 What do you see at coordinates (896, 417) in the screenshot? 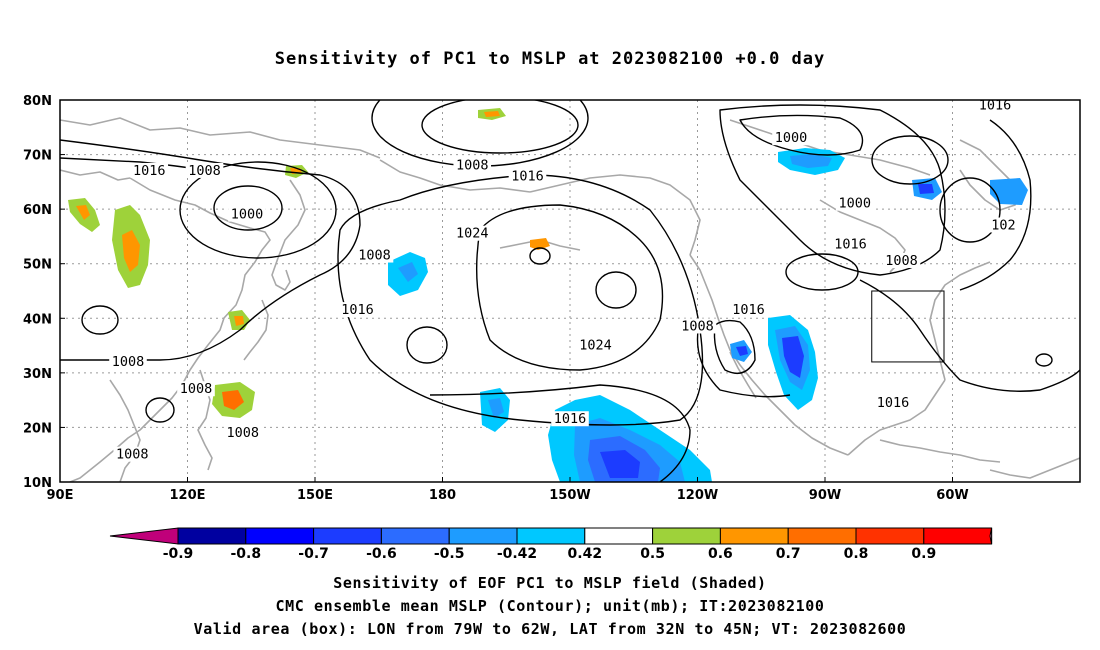
I see `coastline-gulf` at bounding box center [896, 417].